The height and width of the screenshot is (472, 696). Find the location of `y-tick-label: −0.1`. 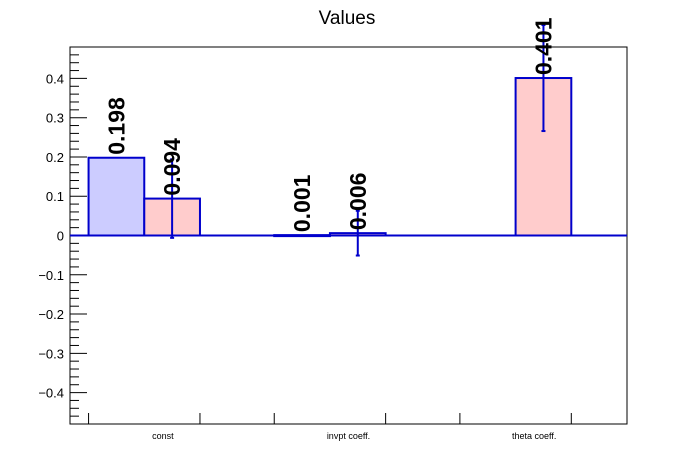

y-tick-label: −0.1 is located at coordinates (51, 275).